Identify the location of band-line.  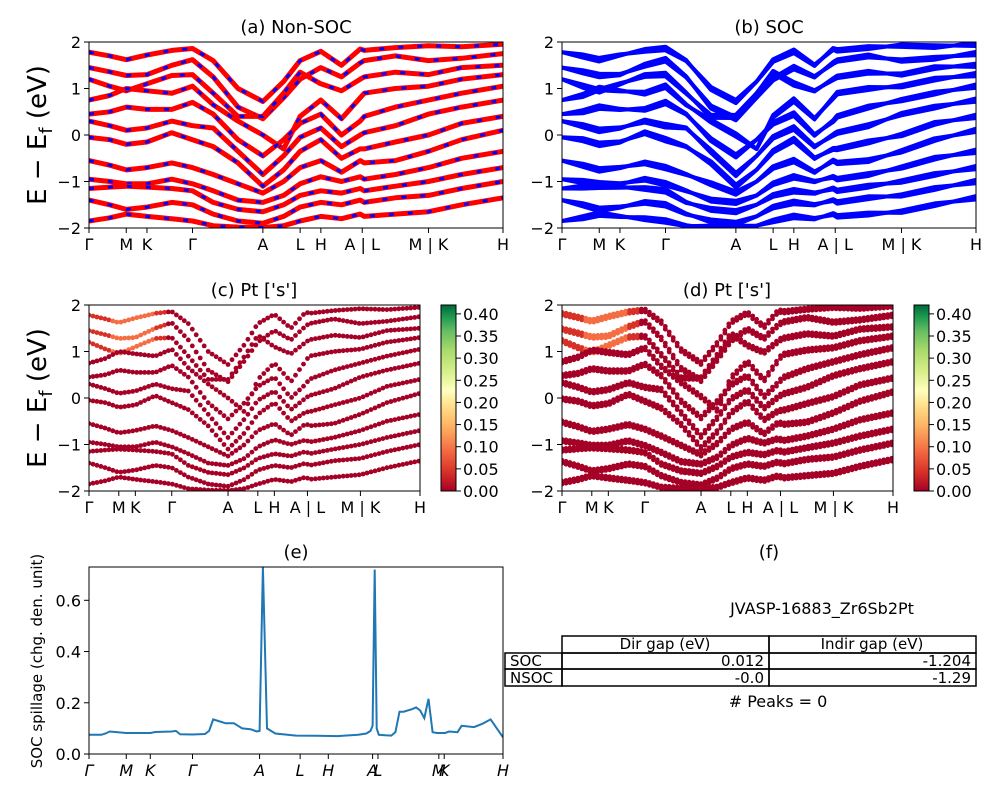
(769, 188).